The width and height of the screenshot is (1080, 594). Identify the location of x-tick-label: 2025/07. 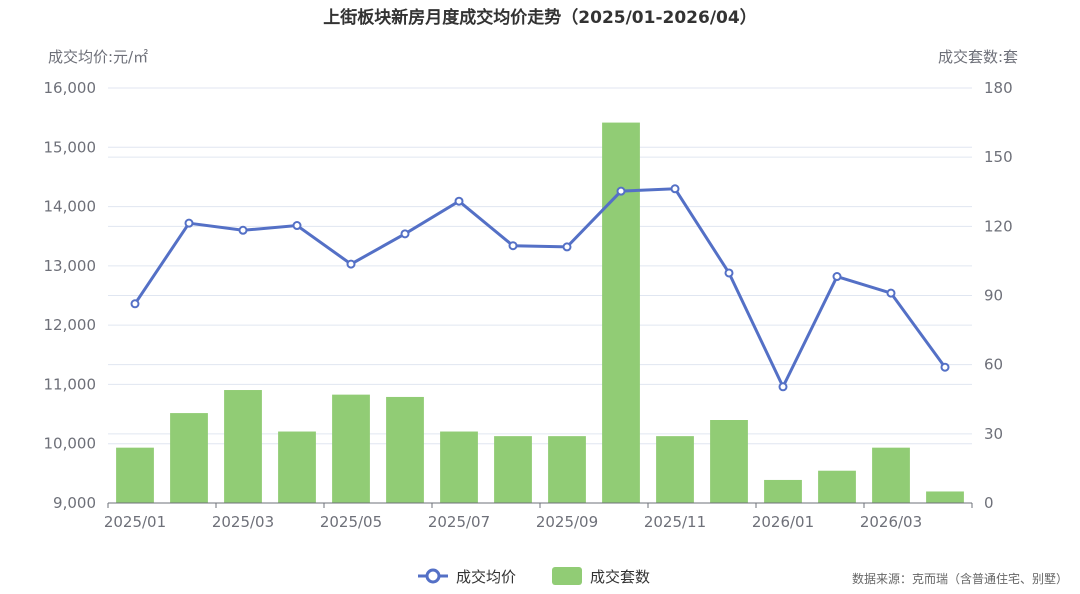
(459, 522).